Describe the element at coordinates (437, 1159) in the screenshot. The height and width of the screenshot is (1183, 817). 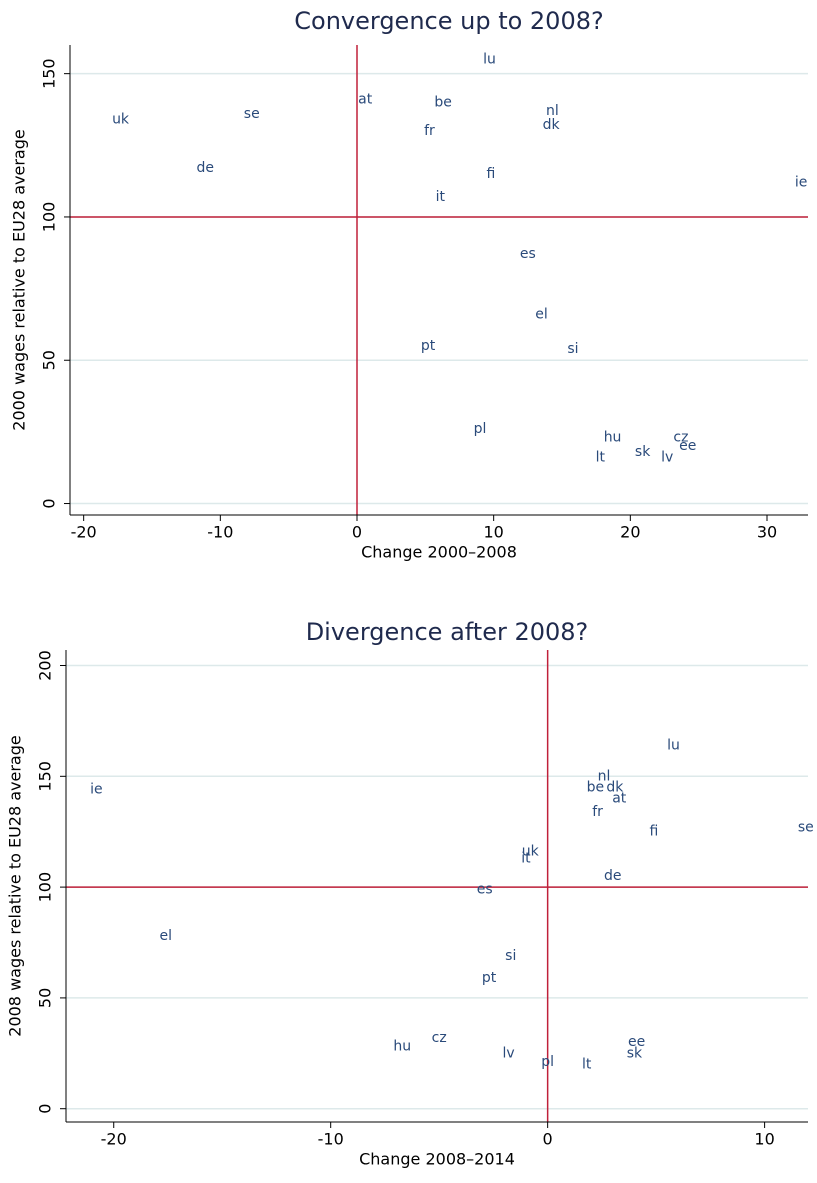
I see `x-axis-label: Change 2008–2014` at that location.